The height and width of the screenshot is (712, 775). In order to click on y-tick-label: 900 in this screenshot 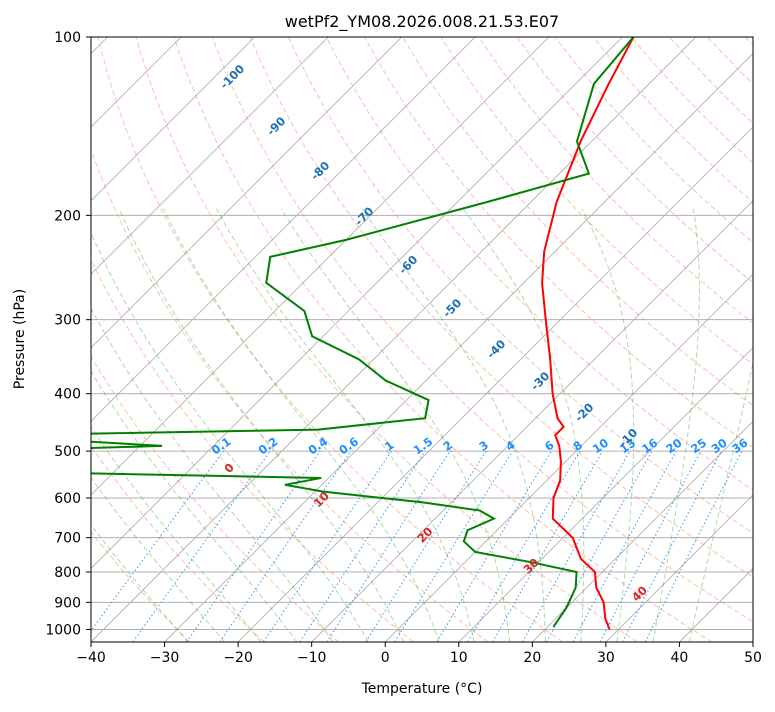, I will do `click(67, 603)`.